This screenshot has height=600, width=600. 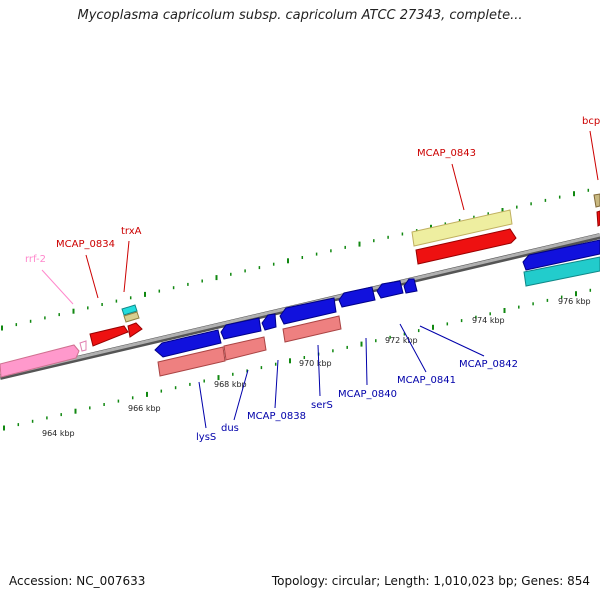 I want to click on kbp-label: 964 kbp, so click(x=58, y=433).